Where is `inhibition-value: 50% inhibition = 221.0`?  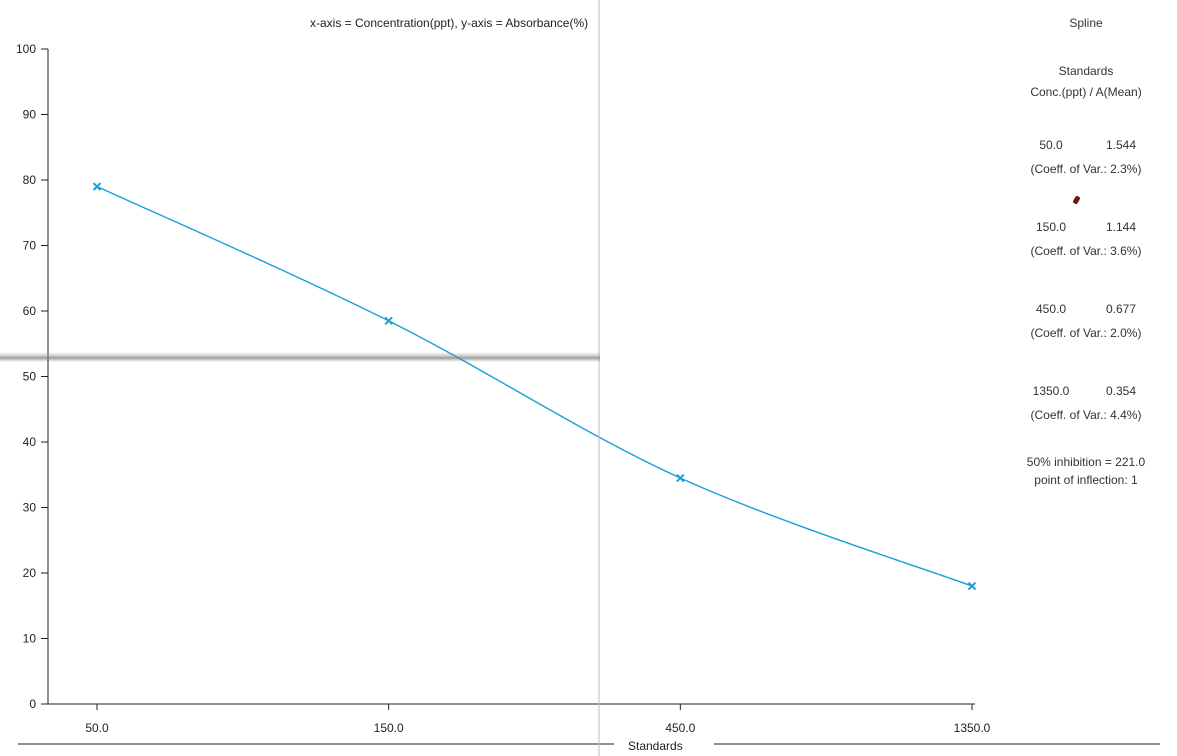 inhibition-value: 50% inhibition = 221.0 is located at coordinates (1086, 462).